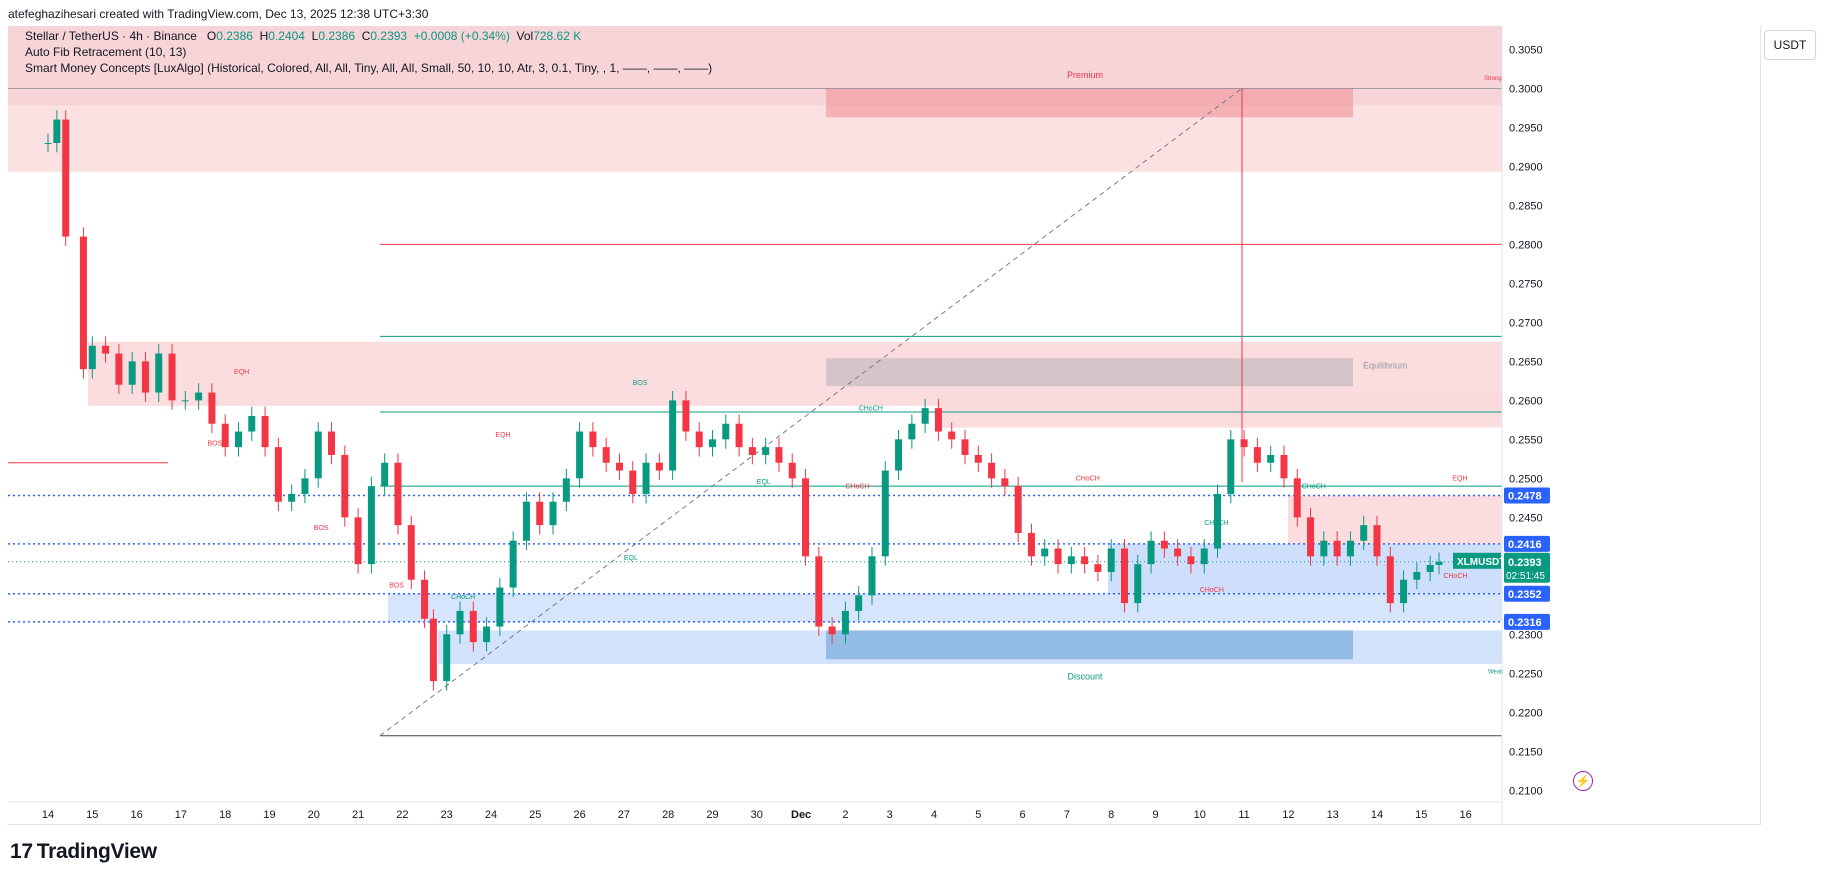 This screenshot has width=1835, height=883. I want to click on tradingview-logo: 17 TradingView, so click(83, 852).